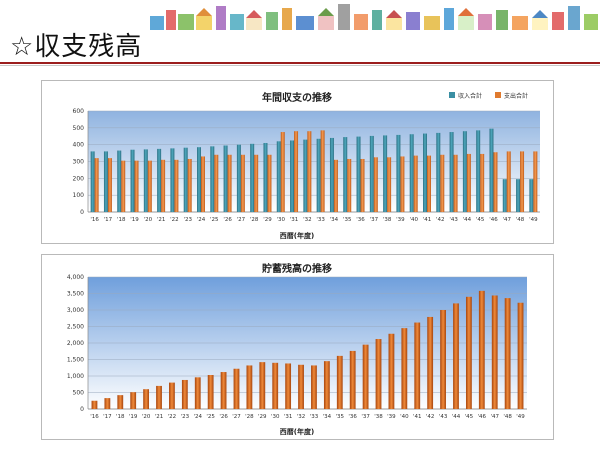  Describe the element at coordinates (297, 431) in the screenshot. I see `x-axis-label: 西暦(年度)` at that location.